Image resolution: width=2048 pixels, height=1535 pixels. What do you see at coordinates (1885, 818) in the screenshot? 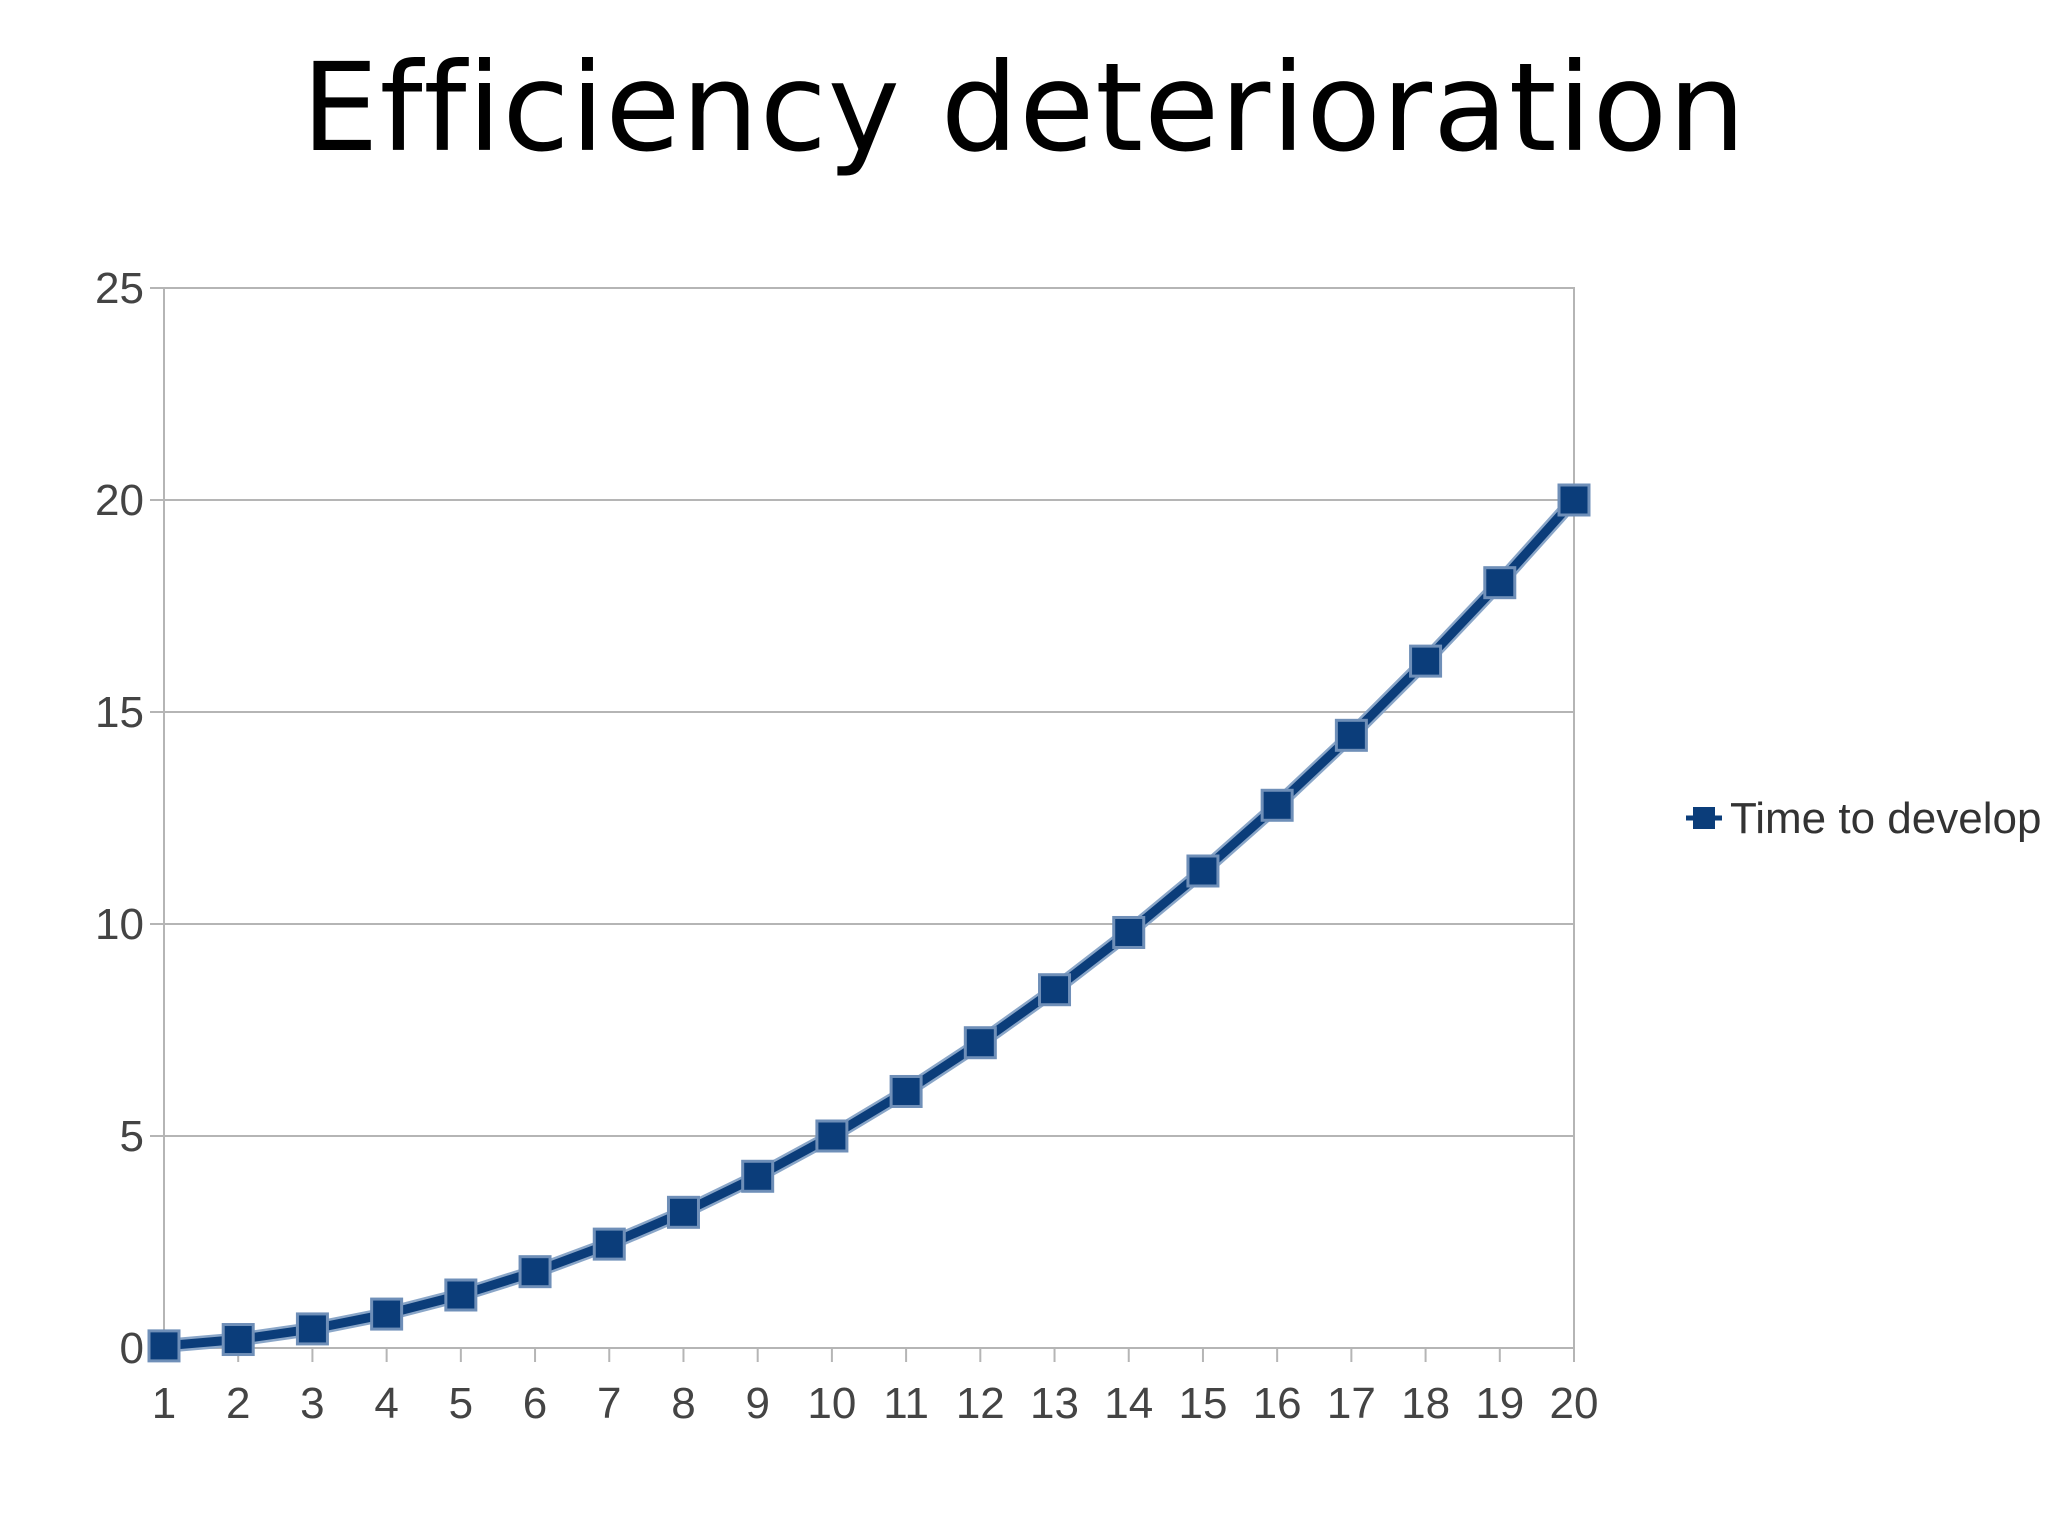
I see `legend-label: Time to develop` at bounding box center [1885, 818].